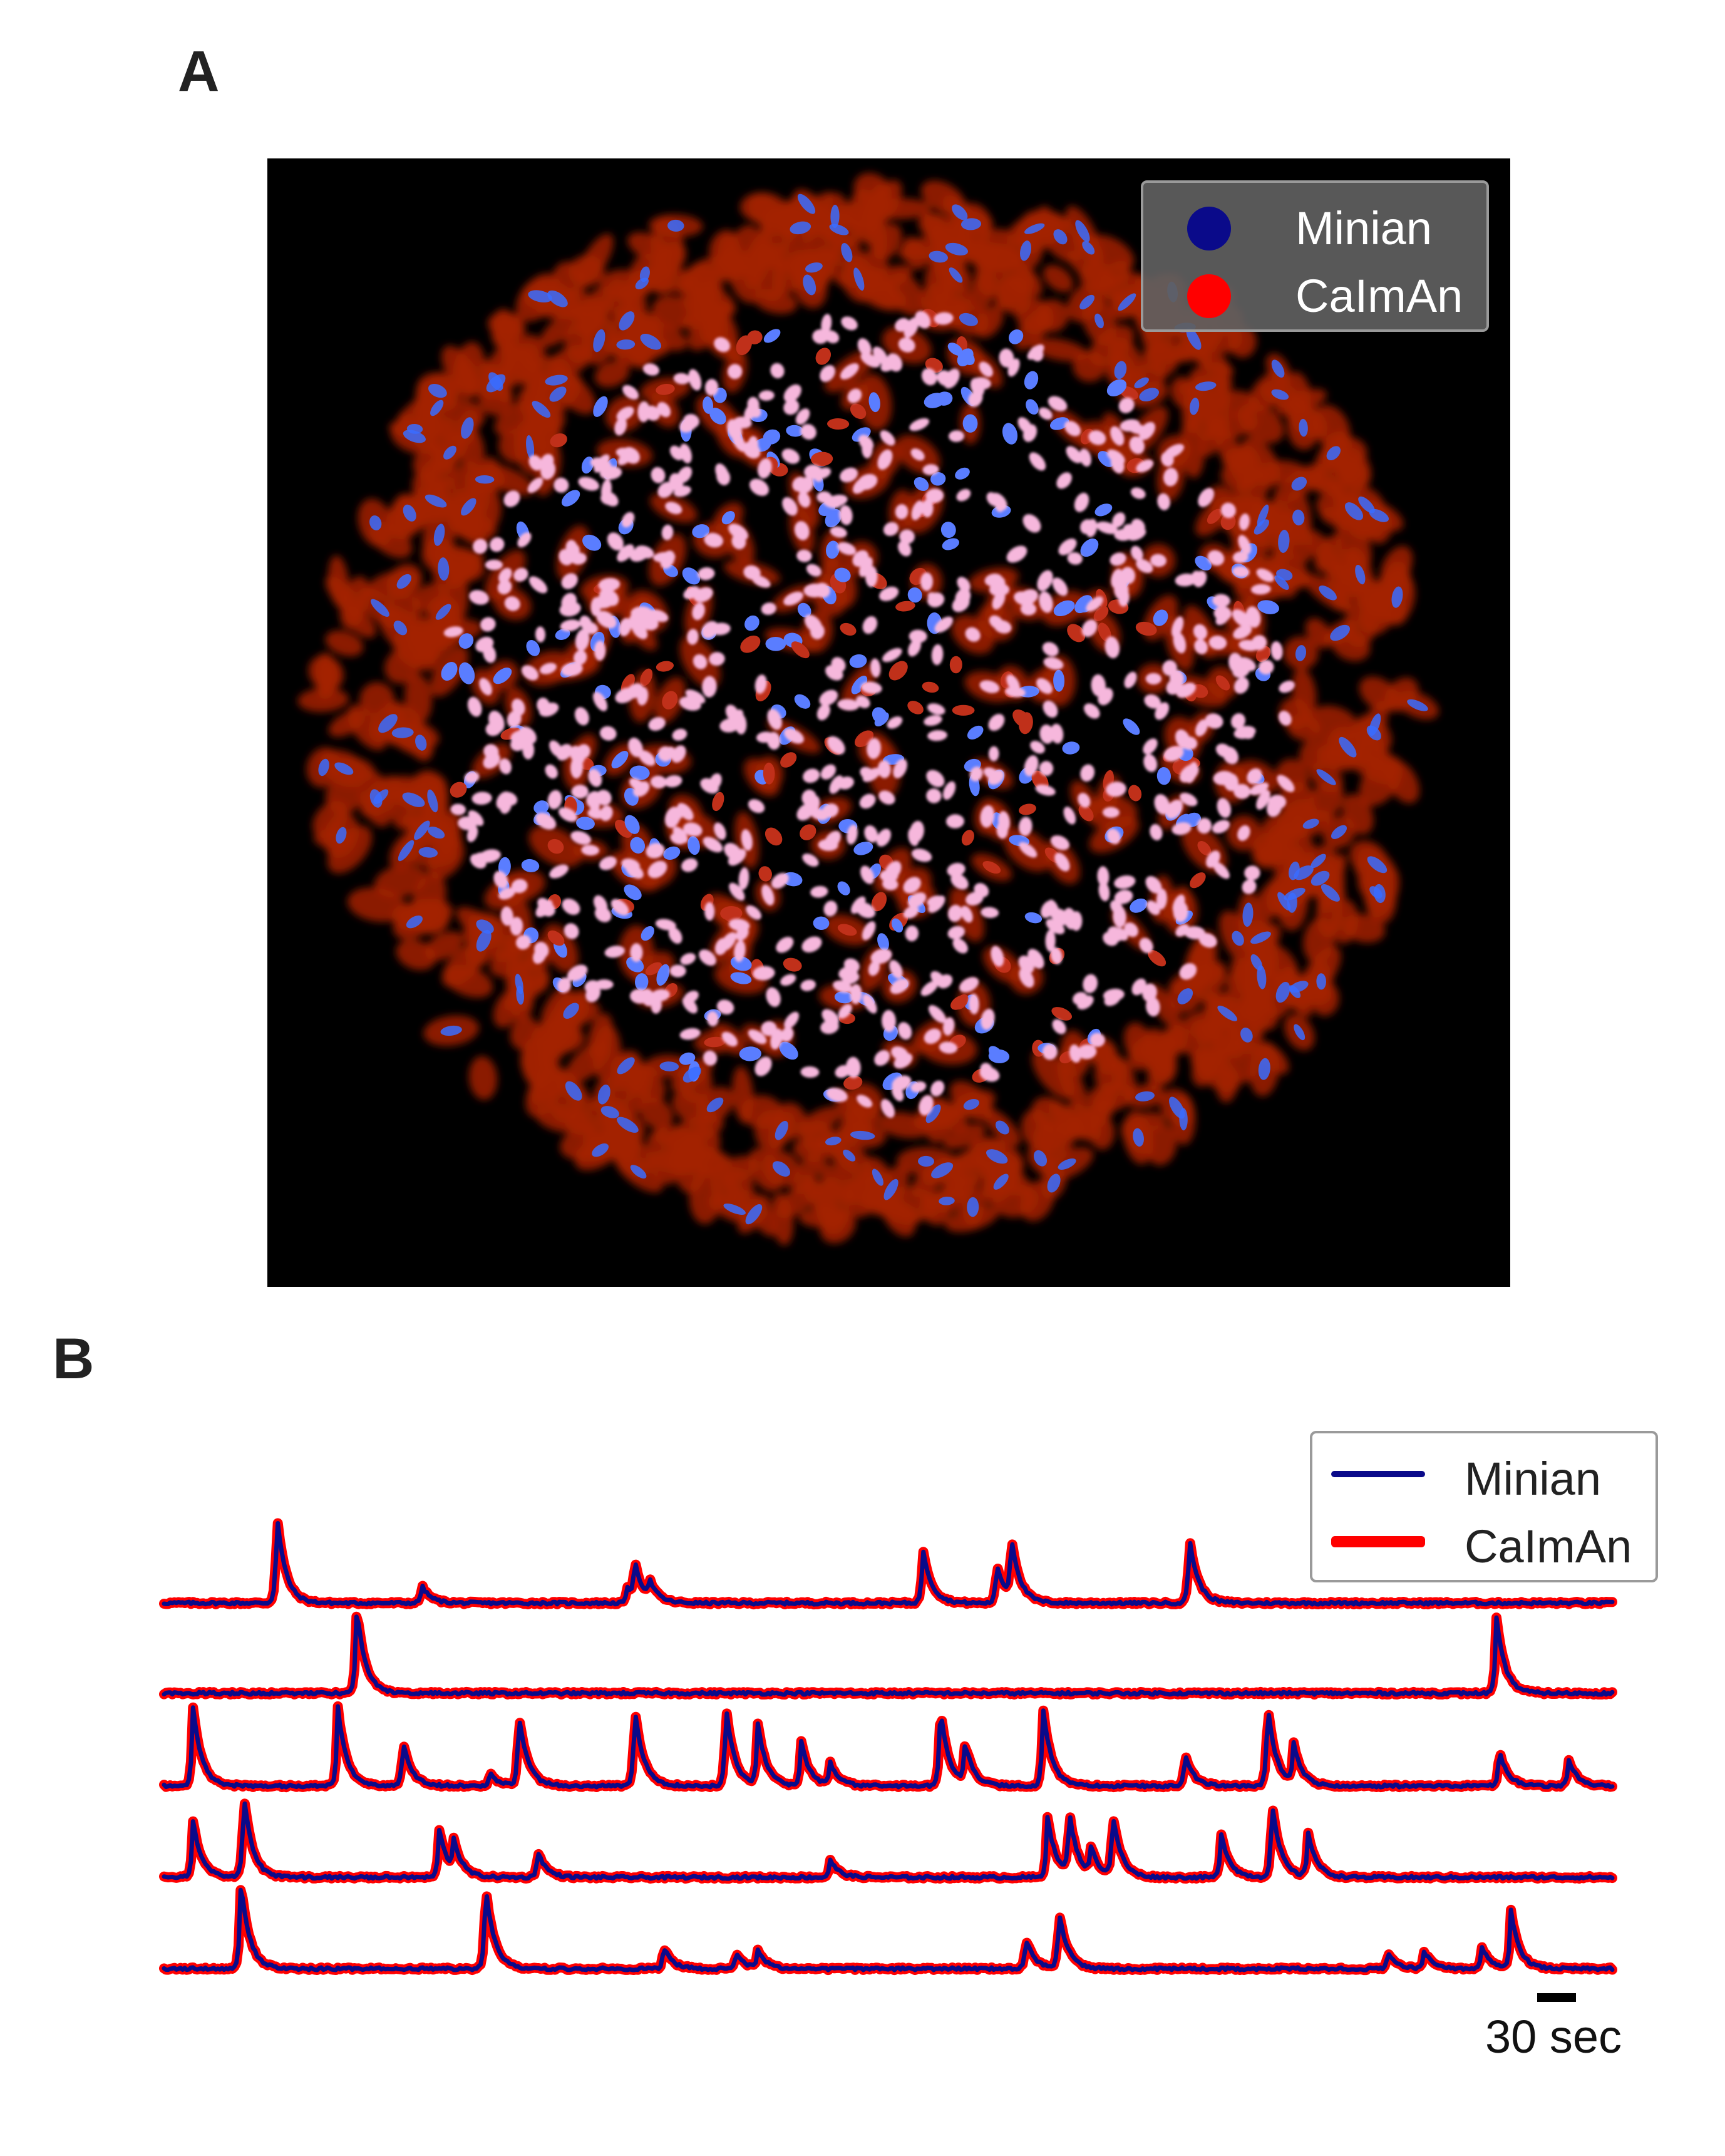 The image size is (1725, 2156). I want to click on legend-label-caiman: CaImAn, so click(1379, 296).